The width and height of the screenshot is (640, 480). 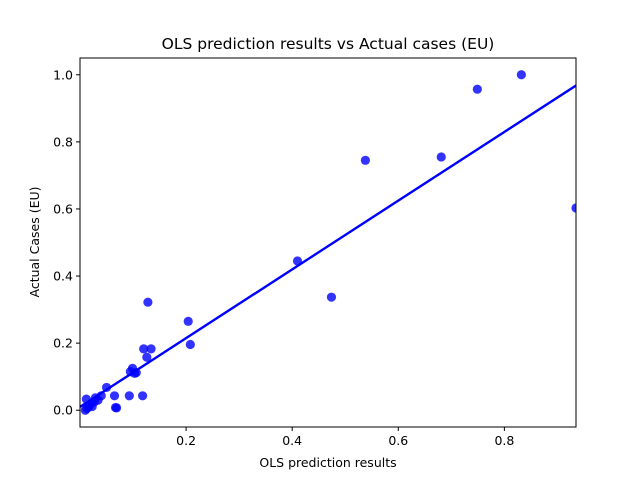 I want to click on y-tick-label: 0.2, so click(x=63, y=343).